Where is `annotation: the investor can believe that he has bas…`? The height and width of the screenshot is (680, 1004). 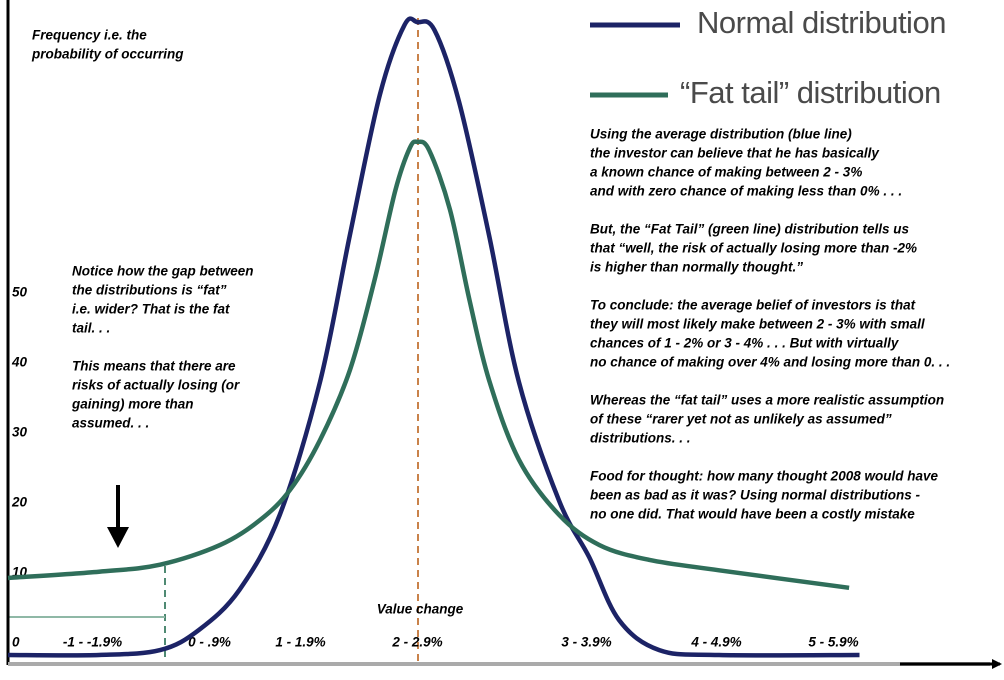
annotation: the investor can believe that he has bas… is located at coordinates (735, 153).